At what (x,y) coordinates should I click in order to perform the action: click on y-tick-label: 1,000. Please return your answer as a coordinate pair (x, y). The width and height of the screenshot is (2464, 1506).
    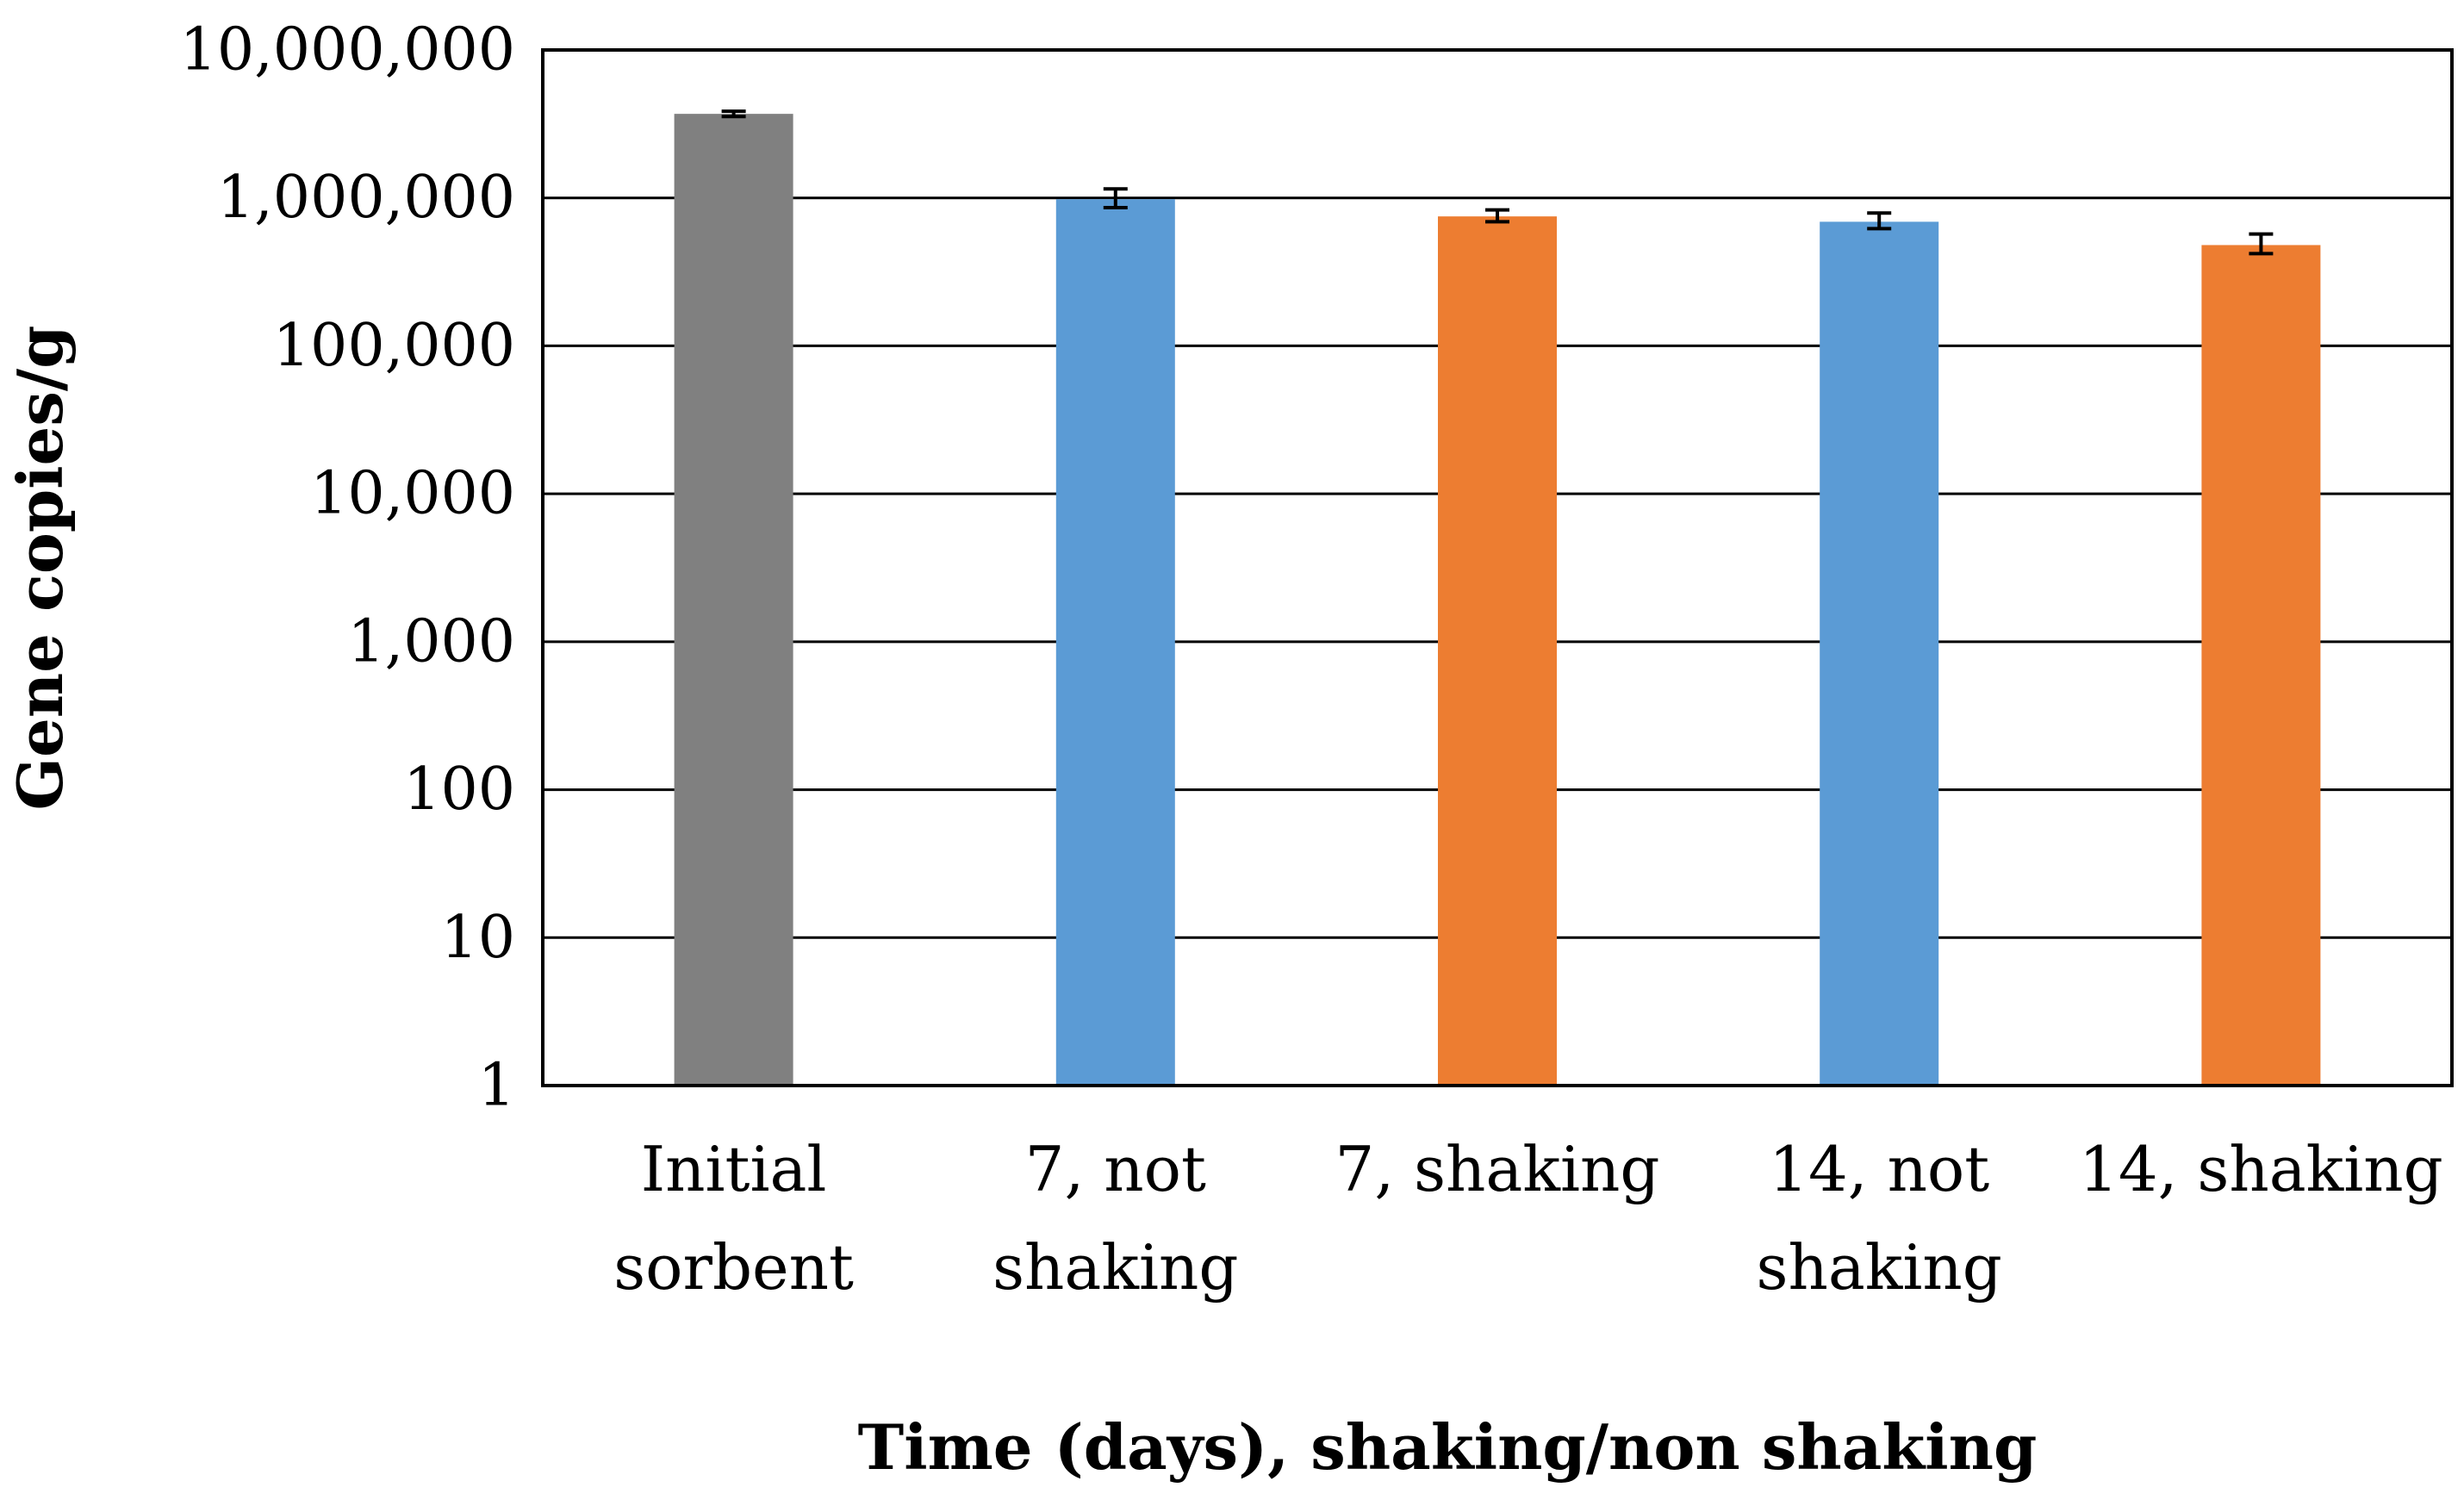
    Looking at the image, I should click on (431, 641).